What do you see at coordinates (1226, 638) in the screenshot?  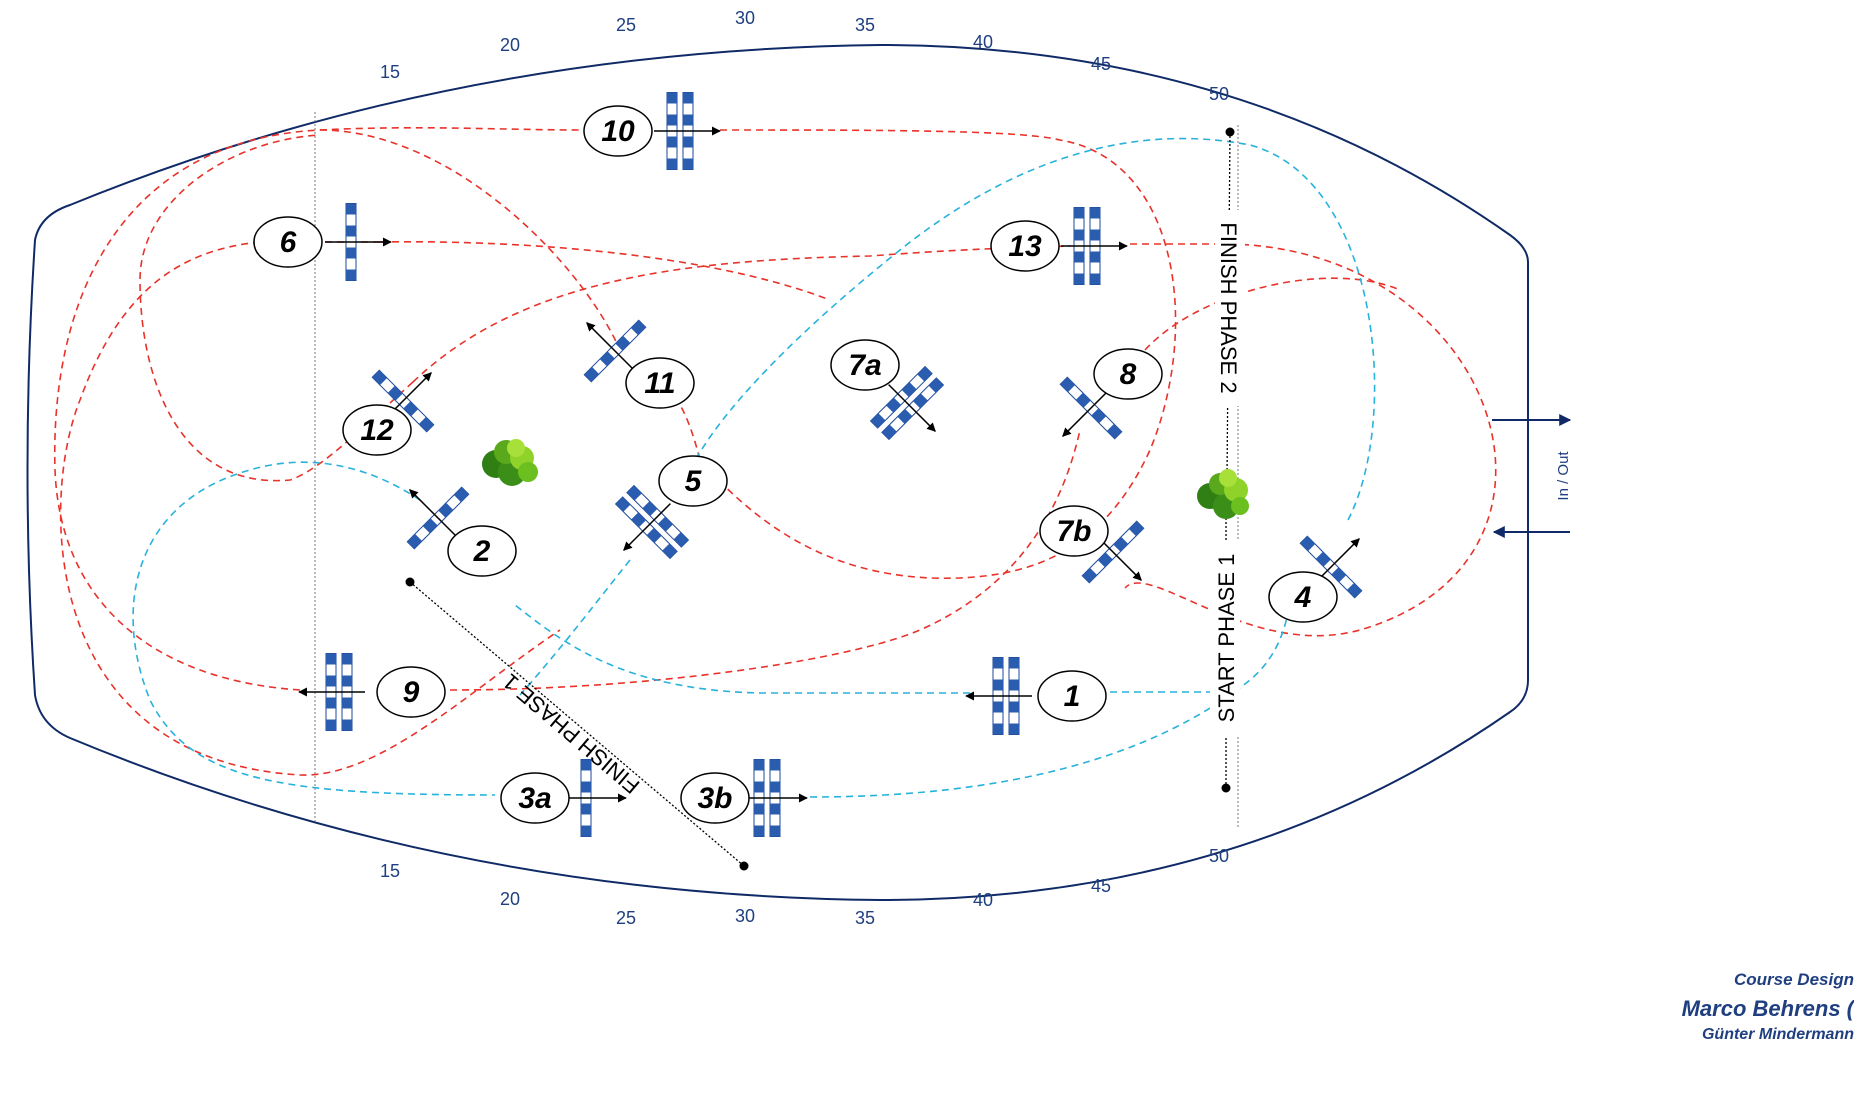 I see `start-phase-1-label: START PHASE 1` at bounding box center [1226, 638].